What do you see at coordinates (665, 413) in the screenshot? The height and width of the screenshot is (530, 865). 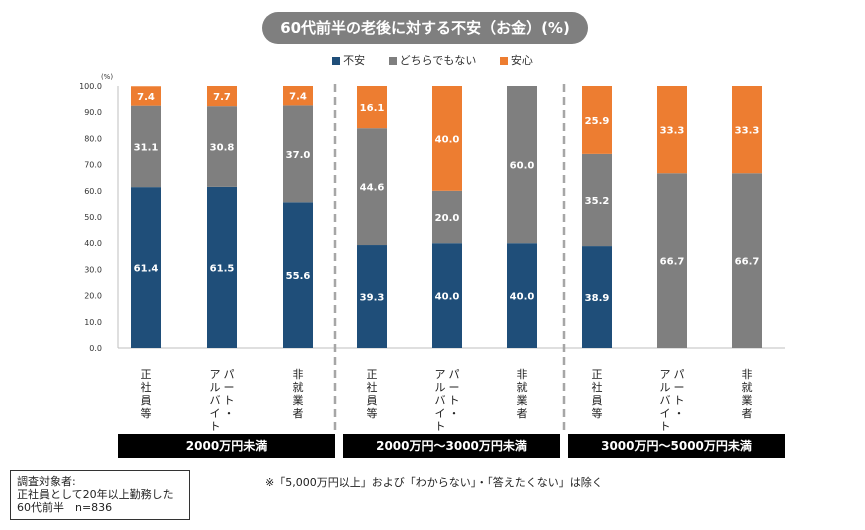 I see `category-label-char: イ` at bounding box center [665, 413].